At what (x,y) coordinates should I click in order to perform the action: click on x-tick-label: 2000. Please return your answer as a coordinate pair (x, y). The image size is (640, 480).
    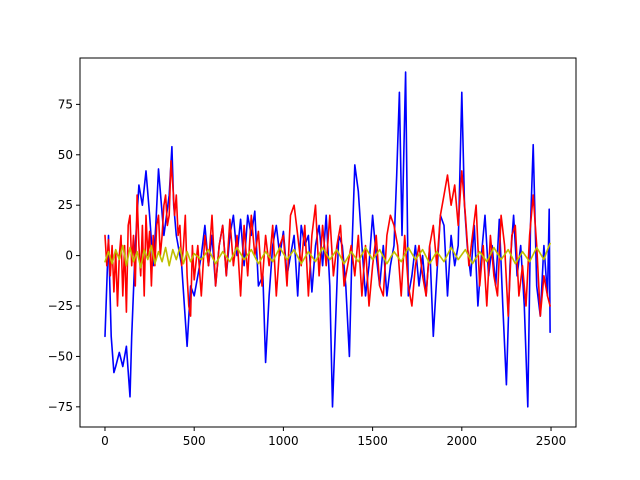
    Looking at the image, I should click on (462, 441).